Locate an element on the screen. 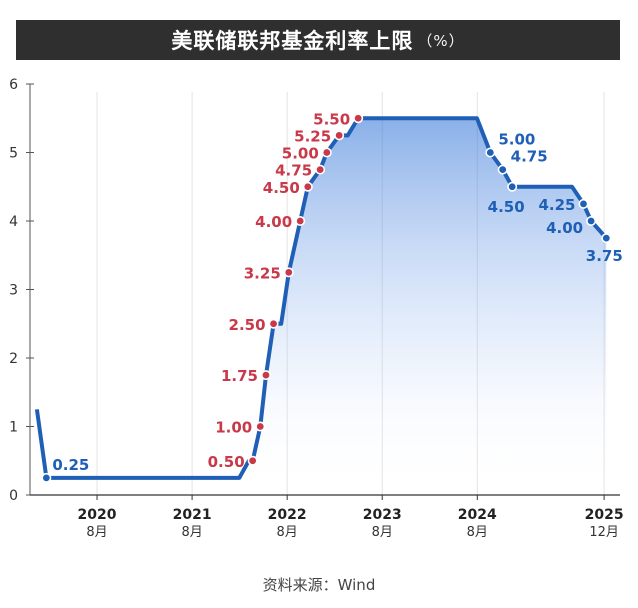  hike-label: 0.50 is located at coordinates (226, 462).